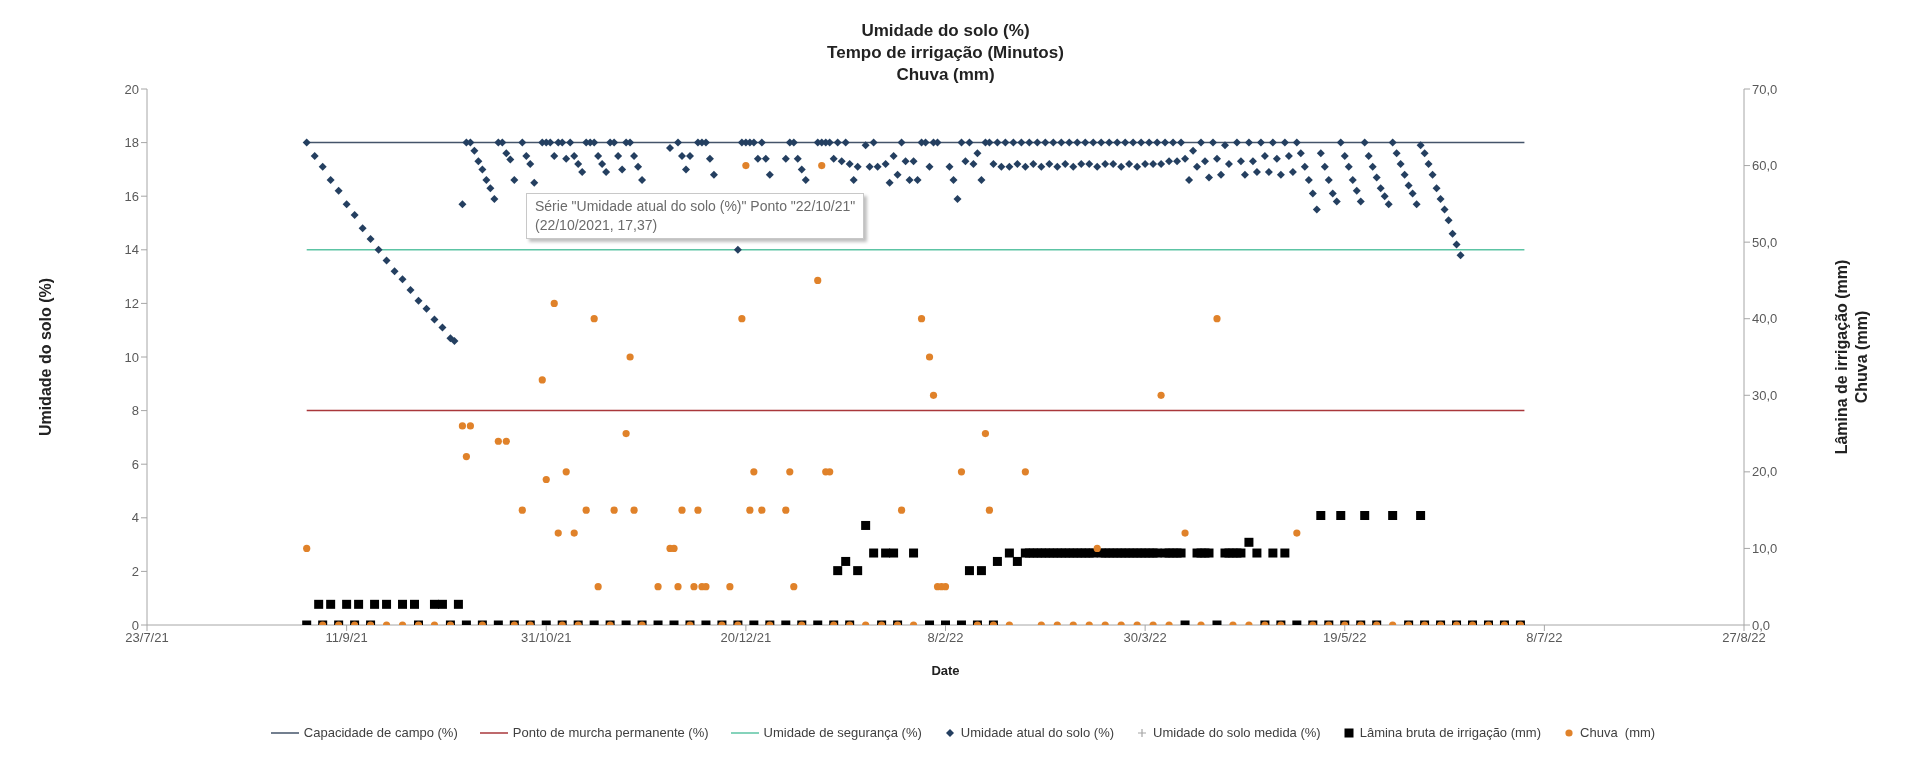  I want to click on y2-tick-label: 70,0, so click(1765, 89).